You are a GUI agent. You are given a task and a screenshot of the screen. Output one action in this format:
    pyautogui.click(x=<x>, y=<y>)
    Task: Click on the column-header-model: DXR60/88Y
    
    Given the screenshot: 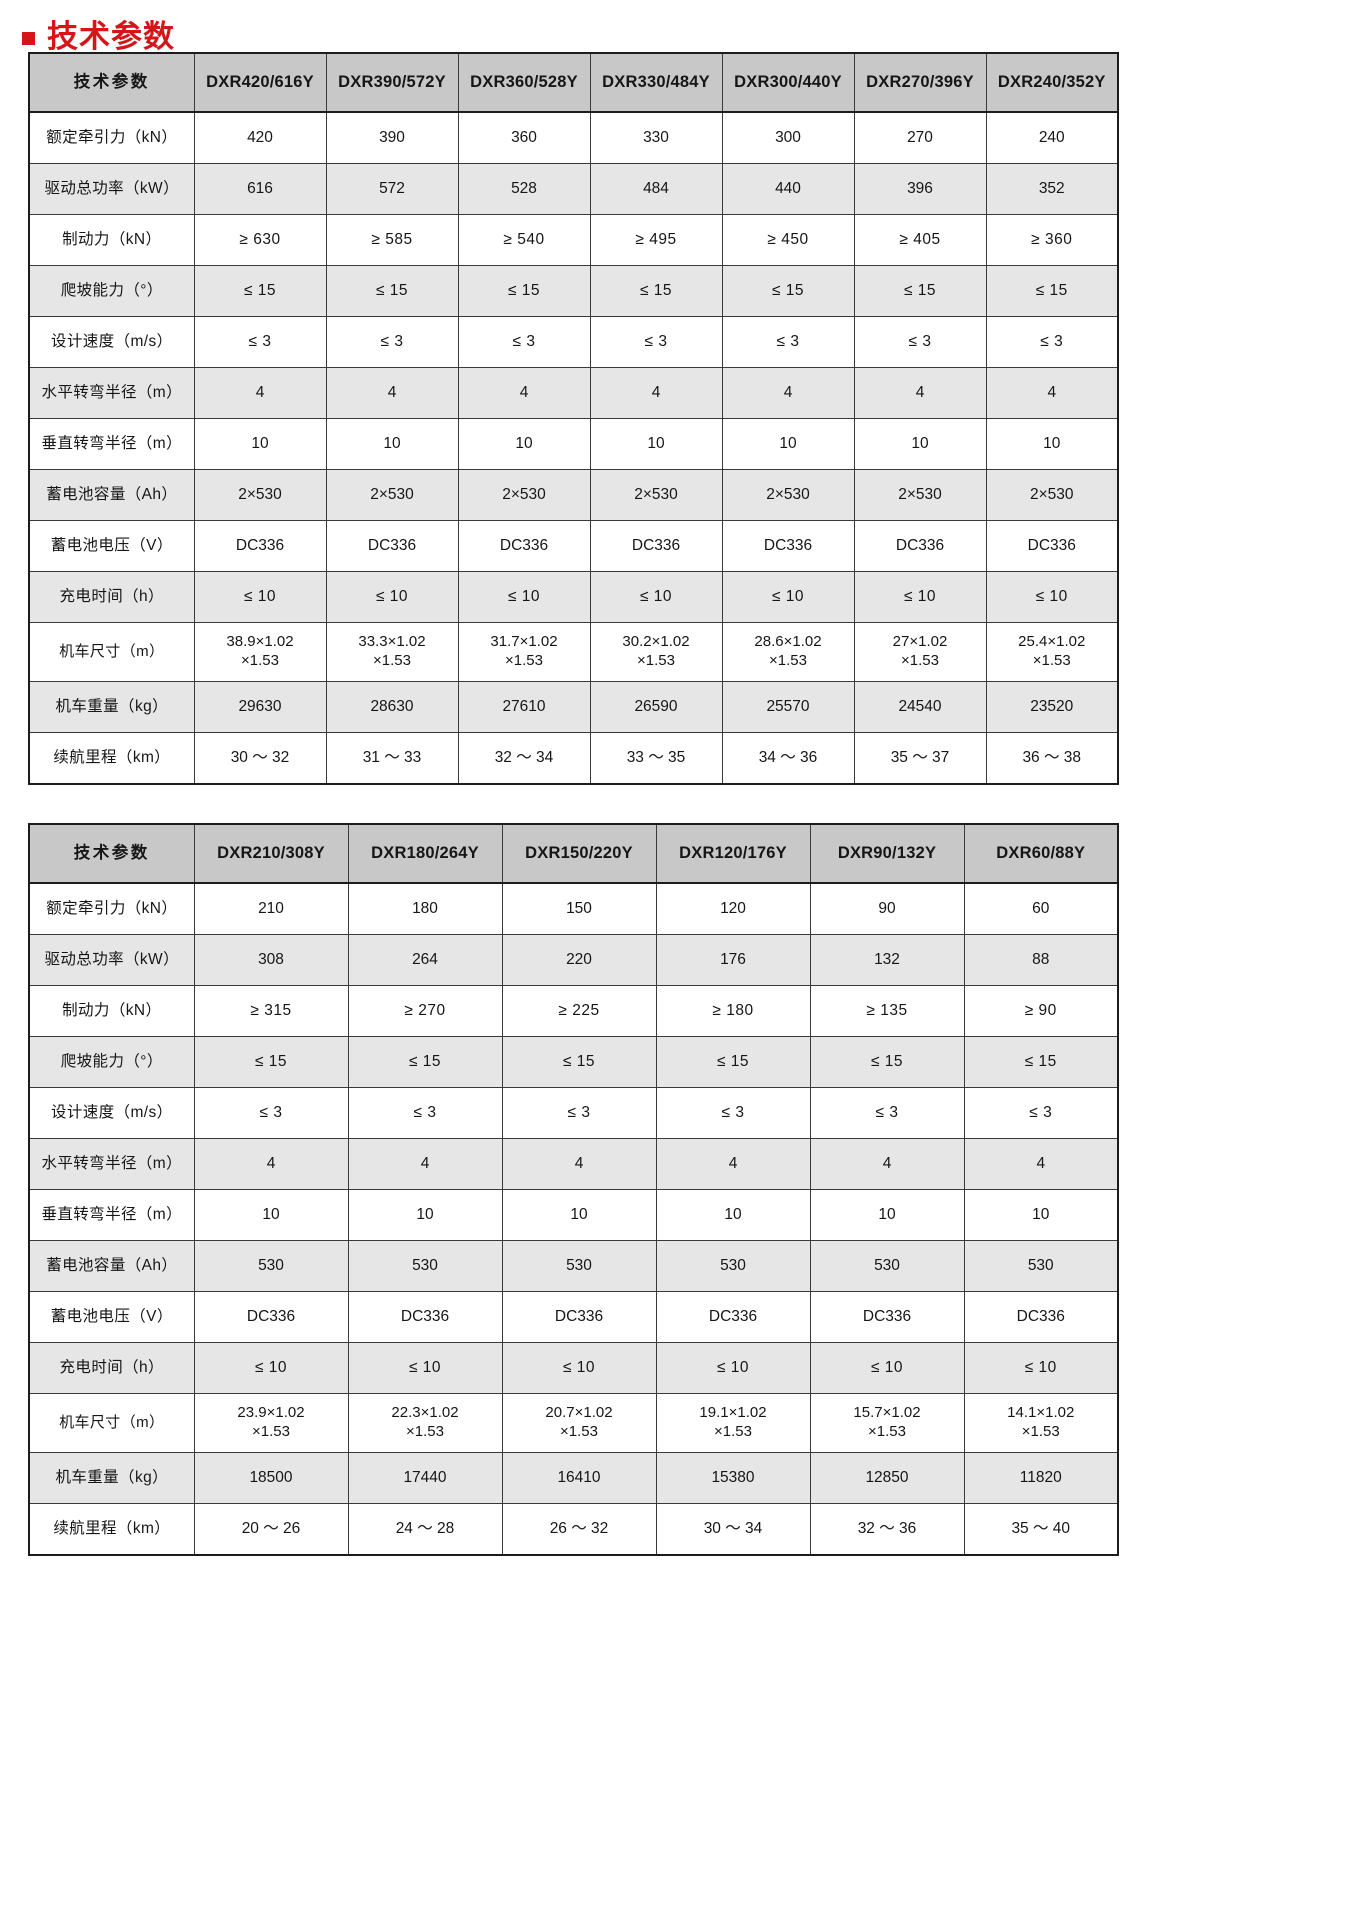 What is the action you would take?
    pyautogui.click(x=1041, y=853)
    